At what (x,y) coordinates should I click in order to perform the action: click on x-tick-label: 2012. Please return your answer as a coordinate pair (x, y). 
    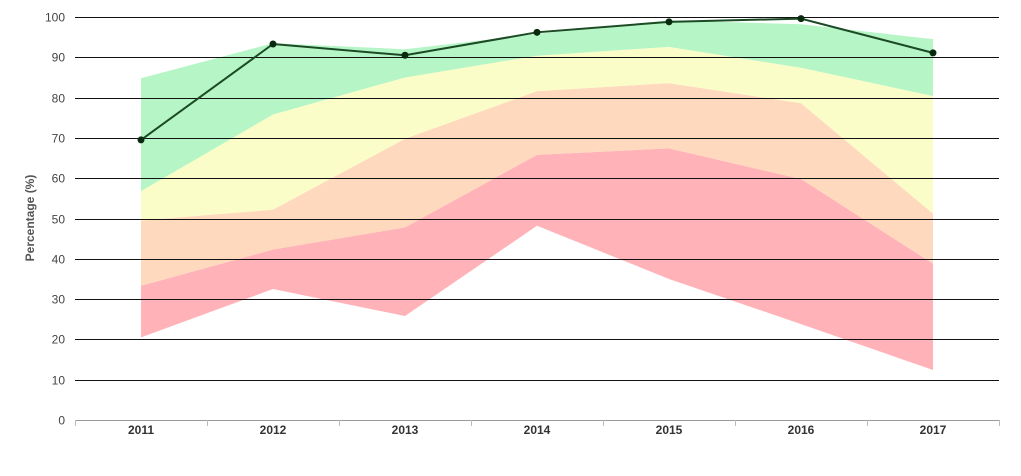
    Looking at the image, I should click on (273, 430).